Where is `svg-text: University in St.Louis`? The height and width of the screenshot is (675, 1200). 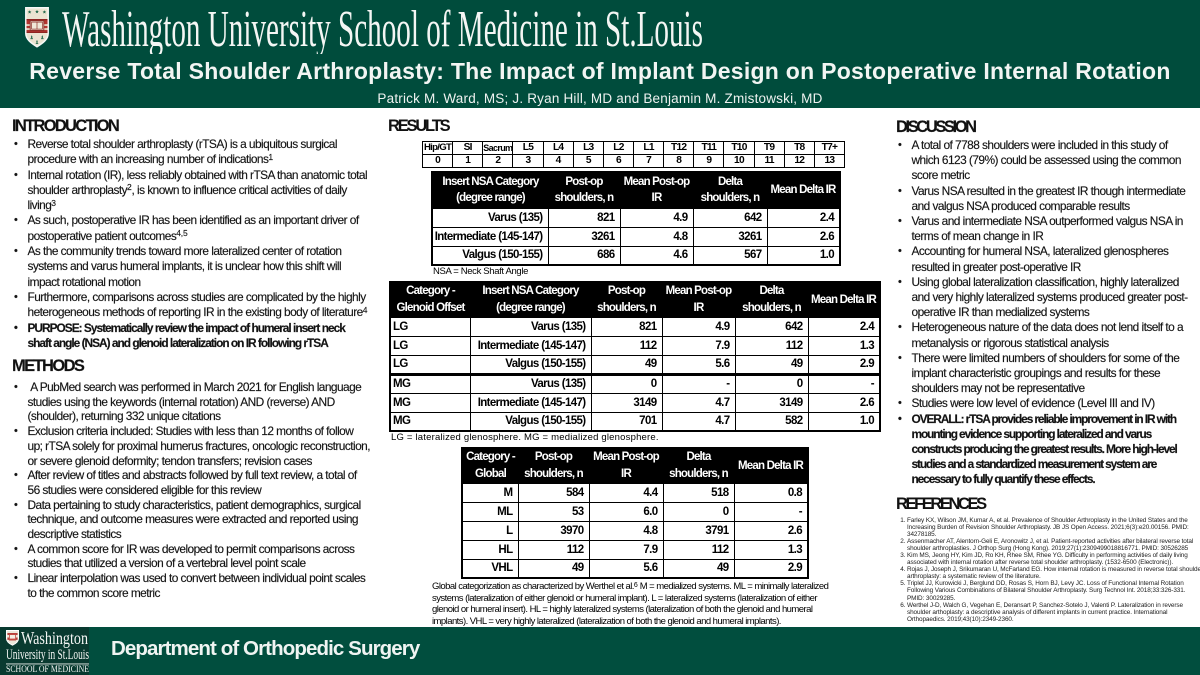 svg-text: University in St.Louis is located at coordinates (47, 655).